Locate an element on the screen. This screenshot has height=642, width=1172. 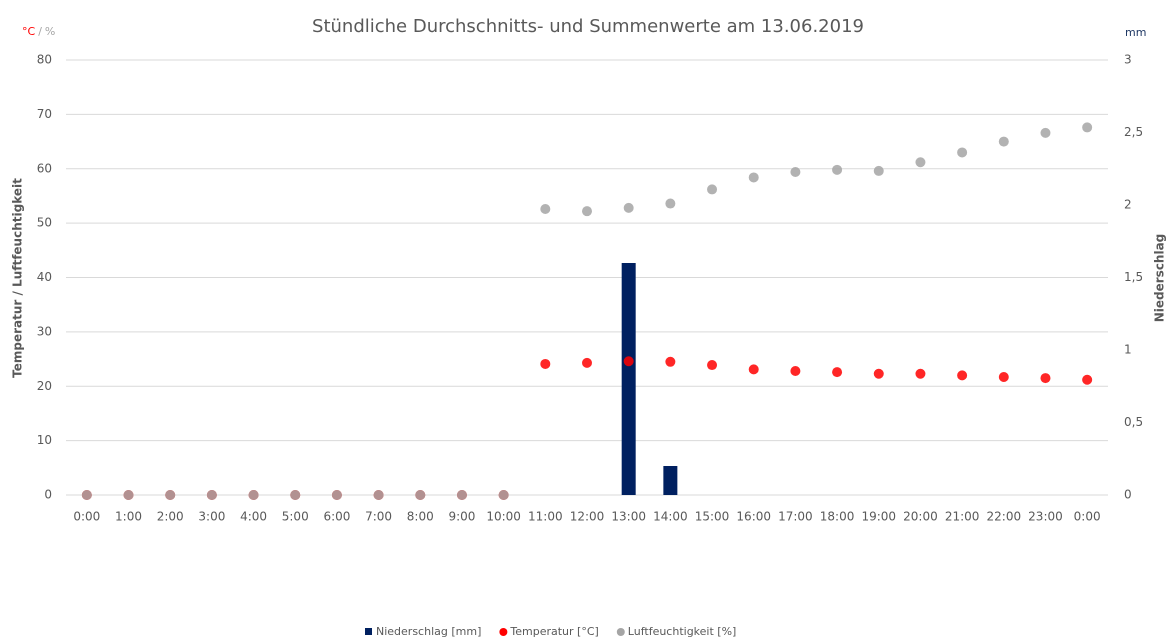
y-unit-label: / is located at coordinates (40, 31).